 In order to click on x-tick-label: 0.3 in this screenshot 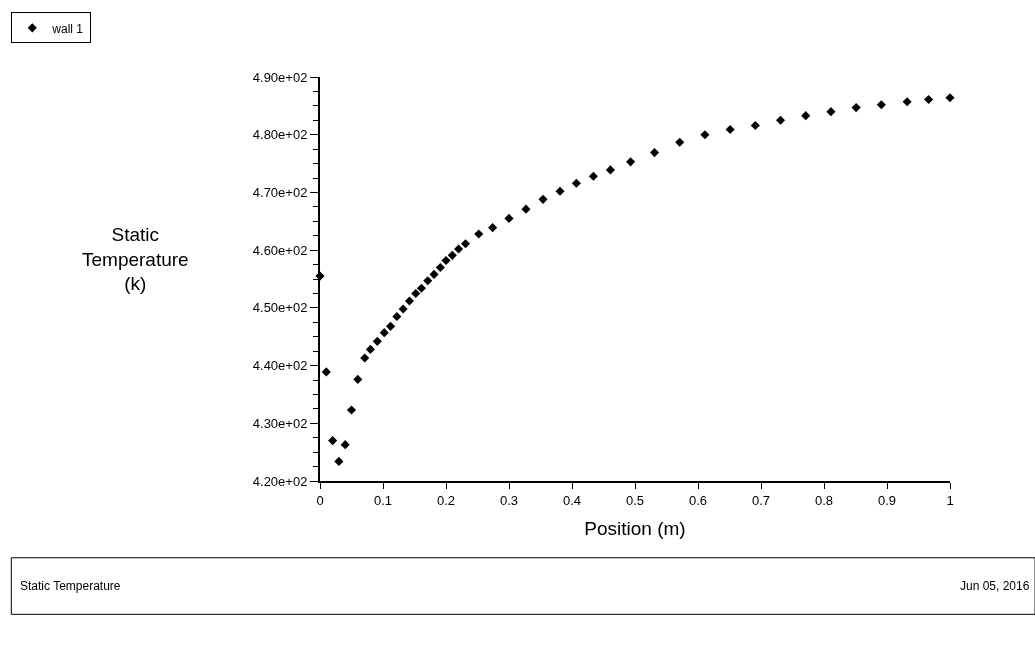, I will do `click(509, 500)`.